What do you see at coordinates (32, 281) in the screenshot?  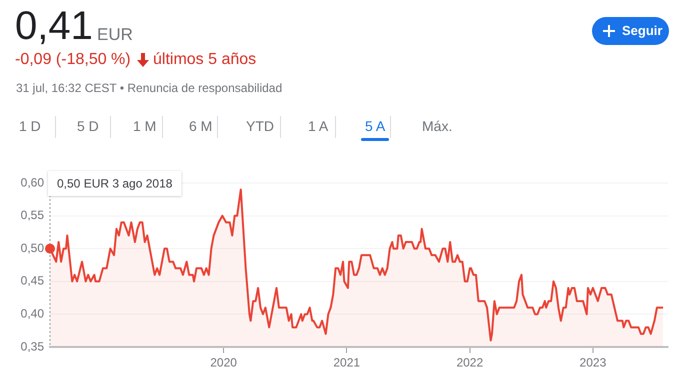 I see `y-tick-label: 0,45` at bounding box center [32, 281].